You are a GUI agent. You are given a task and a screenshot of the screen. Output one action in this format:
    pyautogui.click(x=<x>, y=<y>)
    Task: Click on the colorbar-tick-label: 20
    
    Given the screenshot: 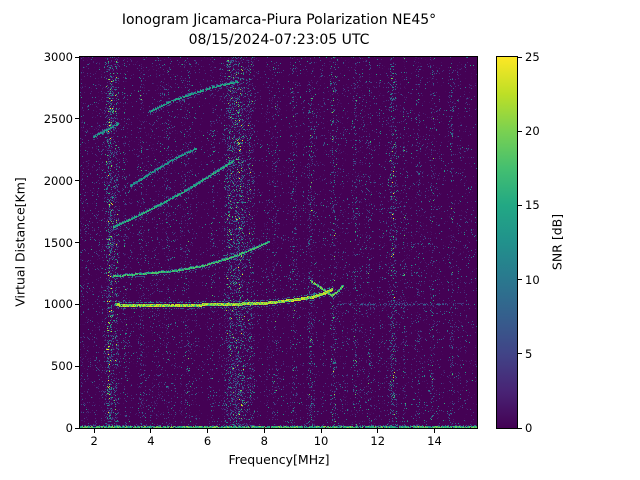 What is the action you would take?
    pyautogui.click(x=532, y=131)
    